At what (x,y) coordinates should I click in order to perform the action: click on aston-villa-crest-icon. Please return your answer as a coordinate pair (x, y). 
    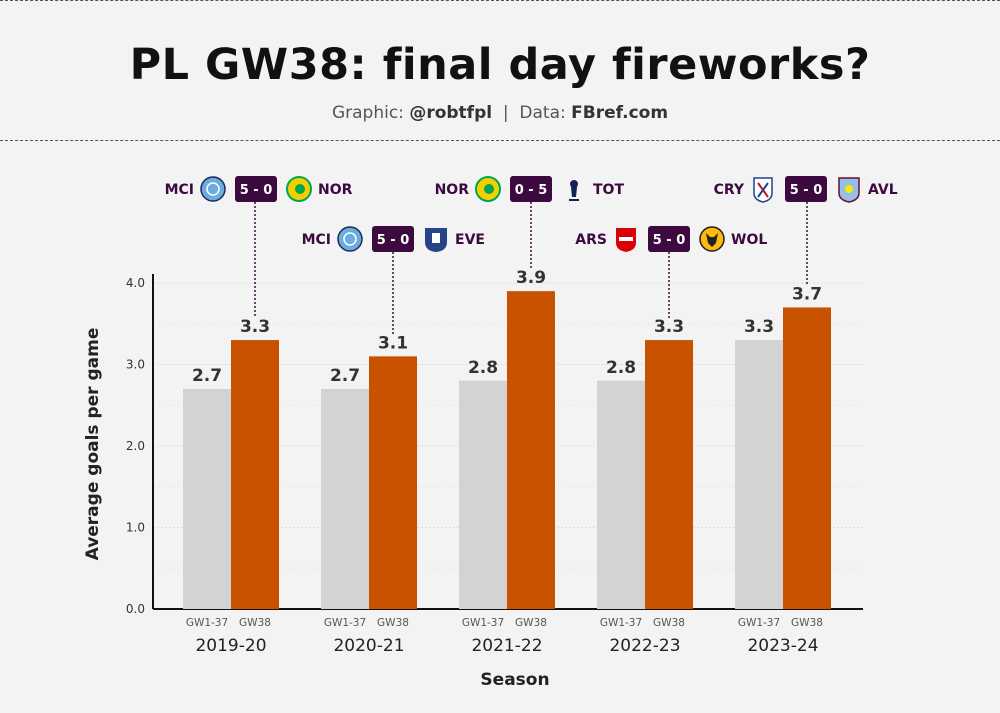
    Looking at the image, I should click on (849, 190).